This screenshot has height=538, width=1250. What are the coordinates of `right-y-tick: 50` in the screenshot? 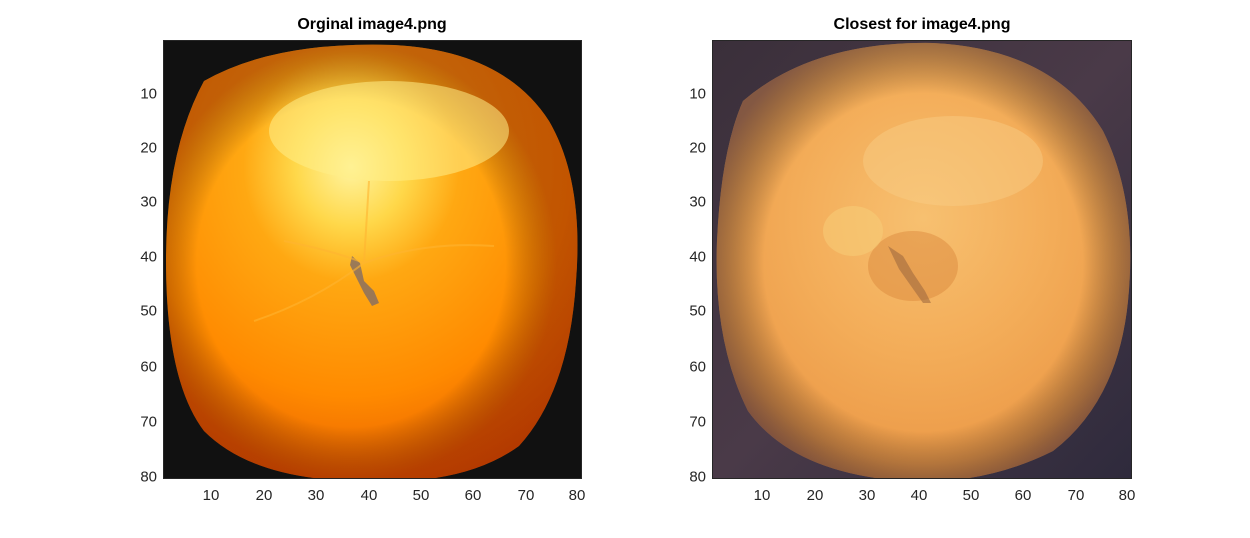 It's located at (697, 311).